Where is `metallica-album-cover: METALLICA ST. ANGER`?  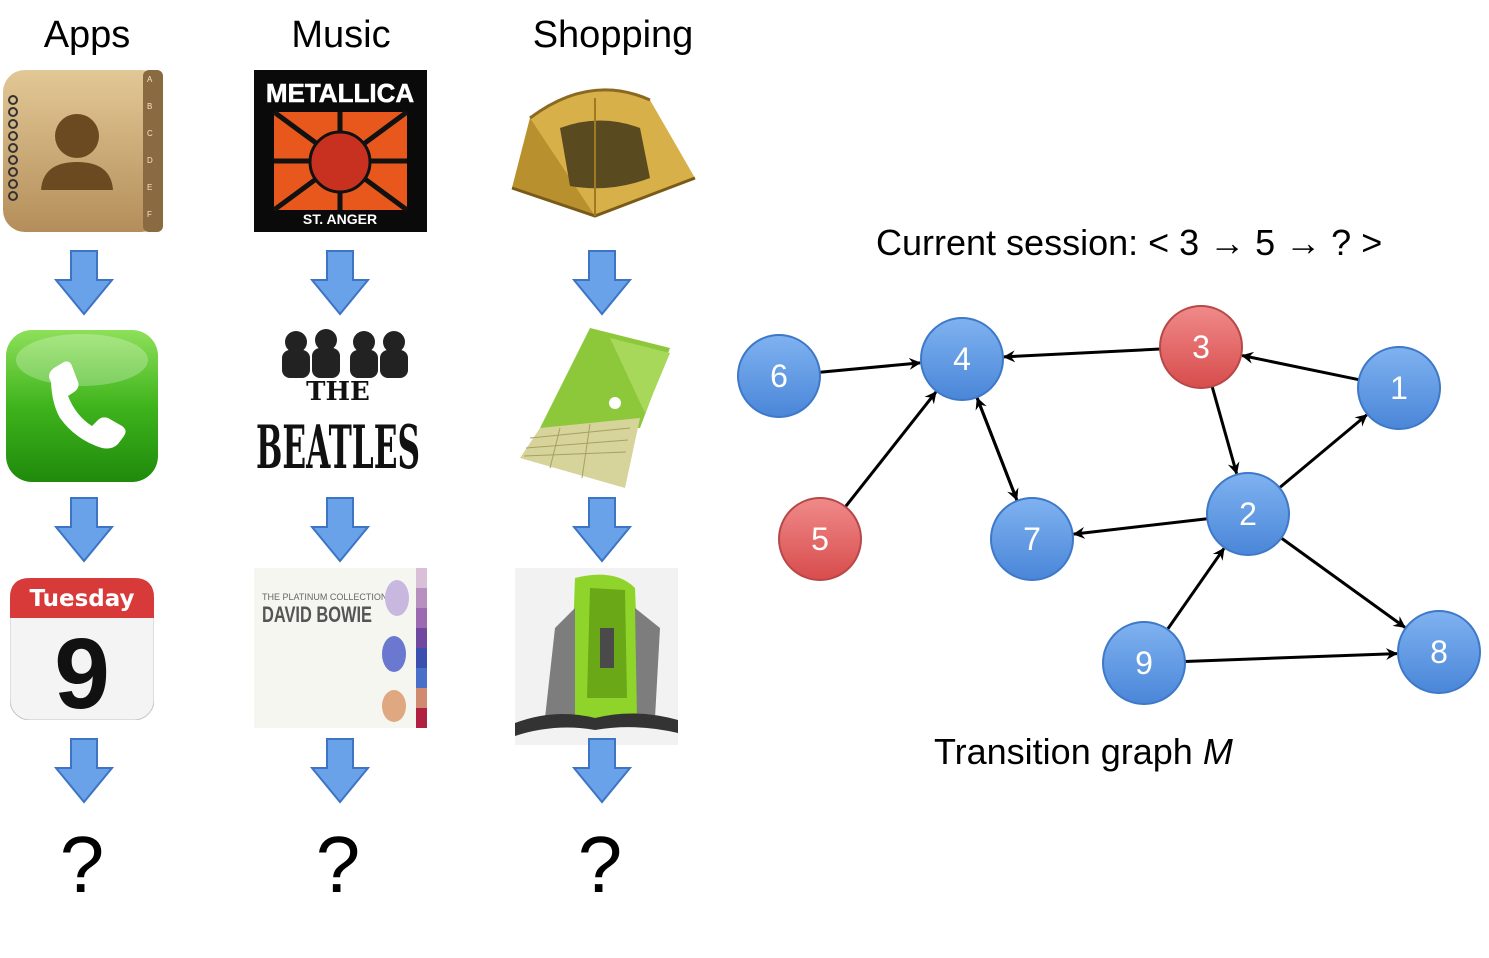
metallica-album-cover: METALLICA ST. ANGER is located at coordinates (340, 151).